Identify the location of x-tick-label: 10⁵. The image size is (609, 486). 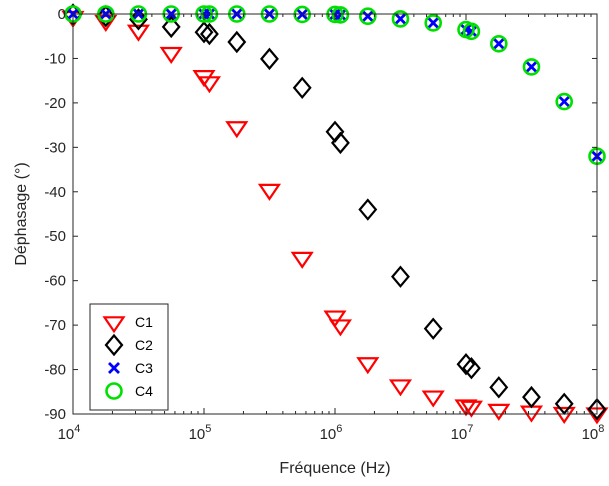
(200, 433).